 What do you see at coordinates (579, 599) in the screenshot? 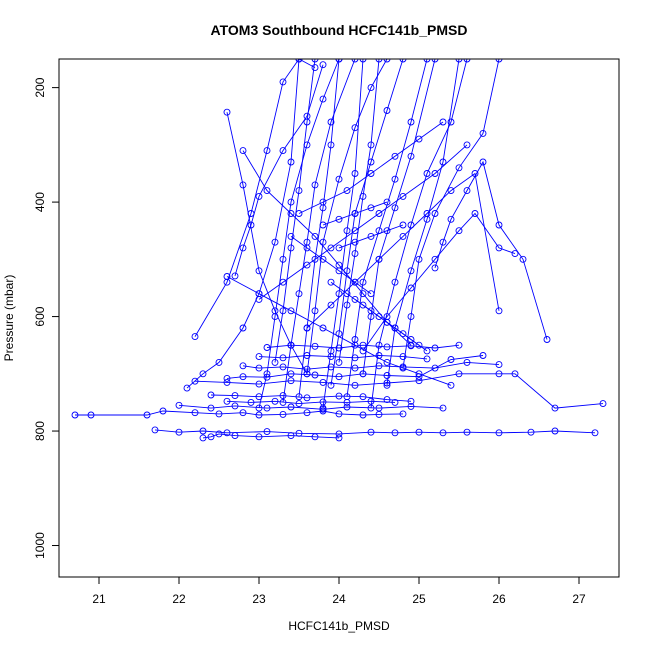
I see `x-tick-label: 27` at bounding box center [579, 599].